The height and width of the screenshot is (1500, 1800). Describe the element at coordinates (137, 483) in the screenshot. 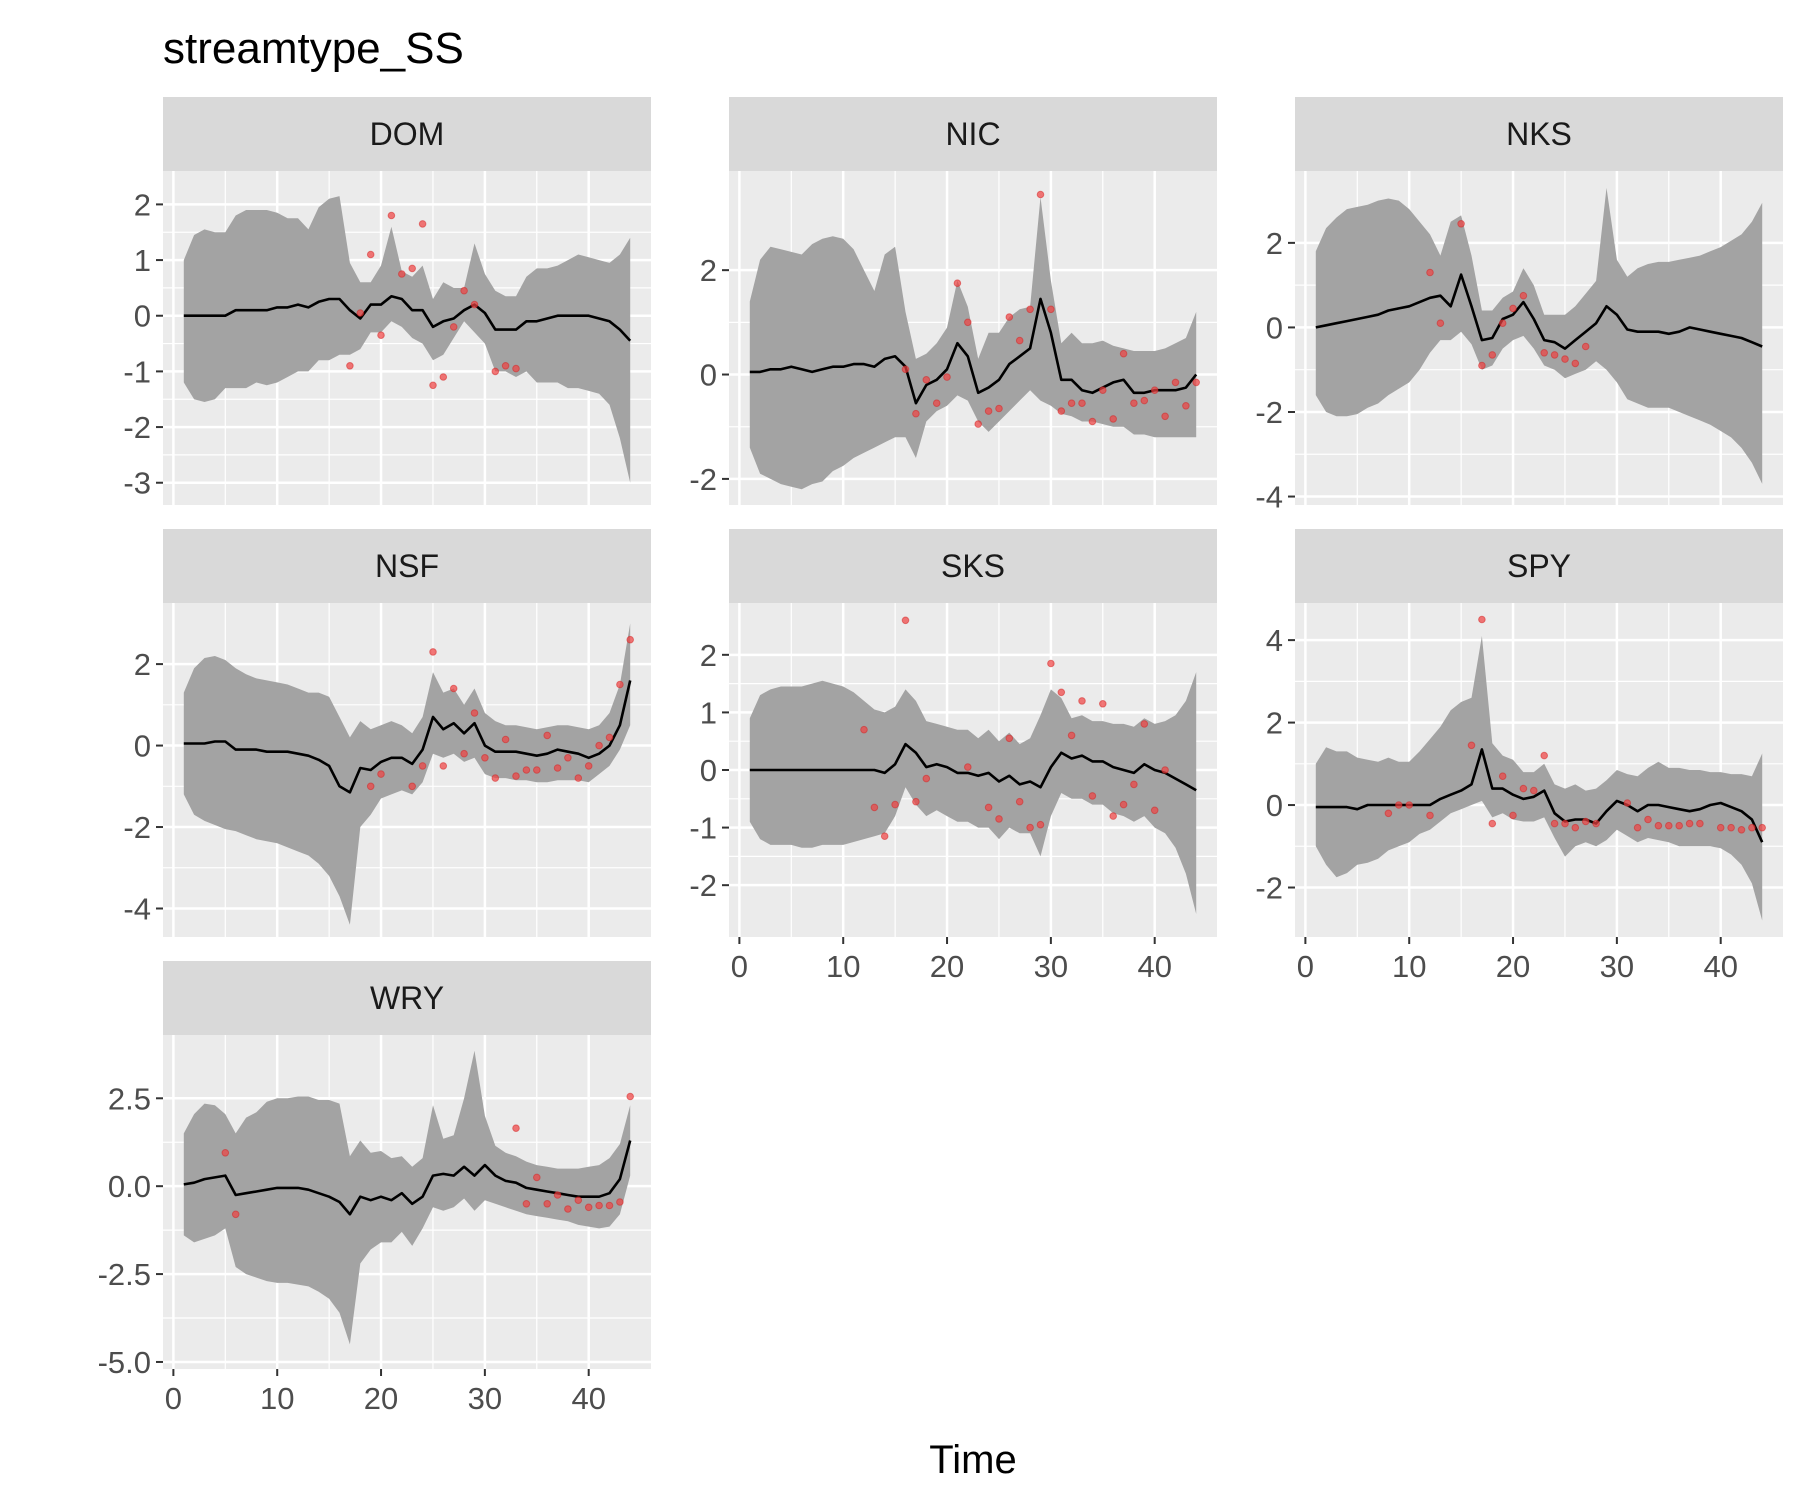

I see `y-tick-label: -3` at that location.